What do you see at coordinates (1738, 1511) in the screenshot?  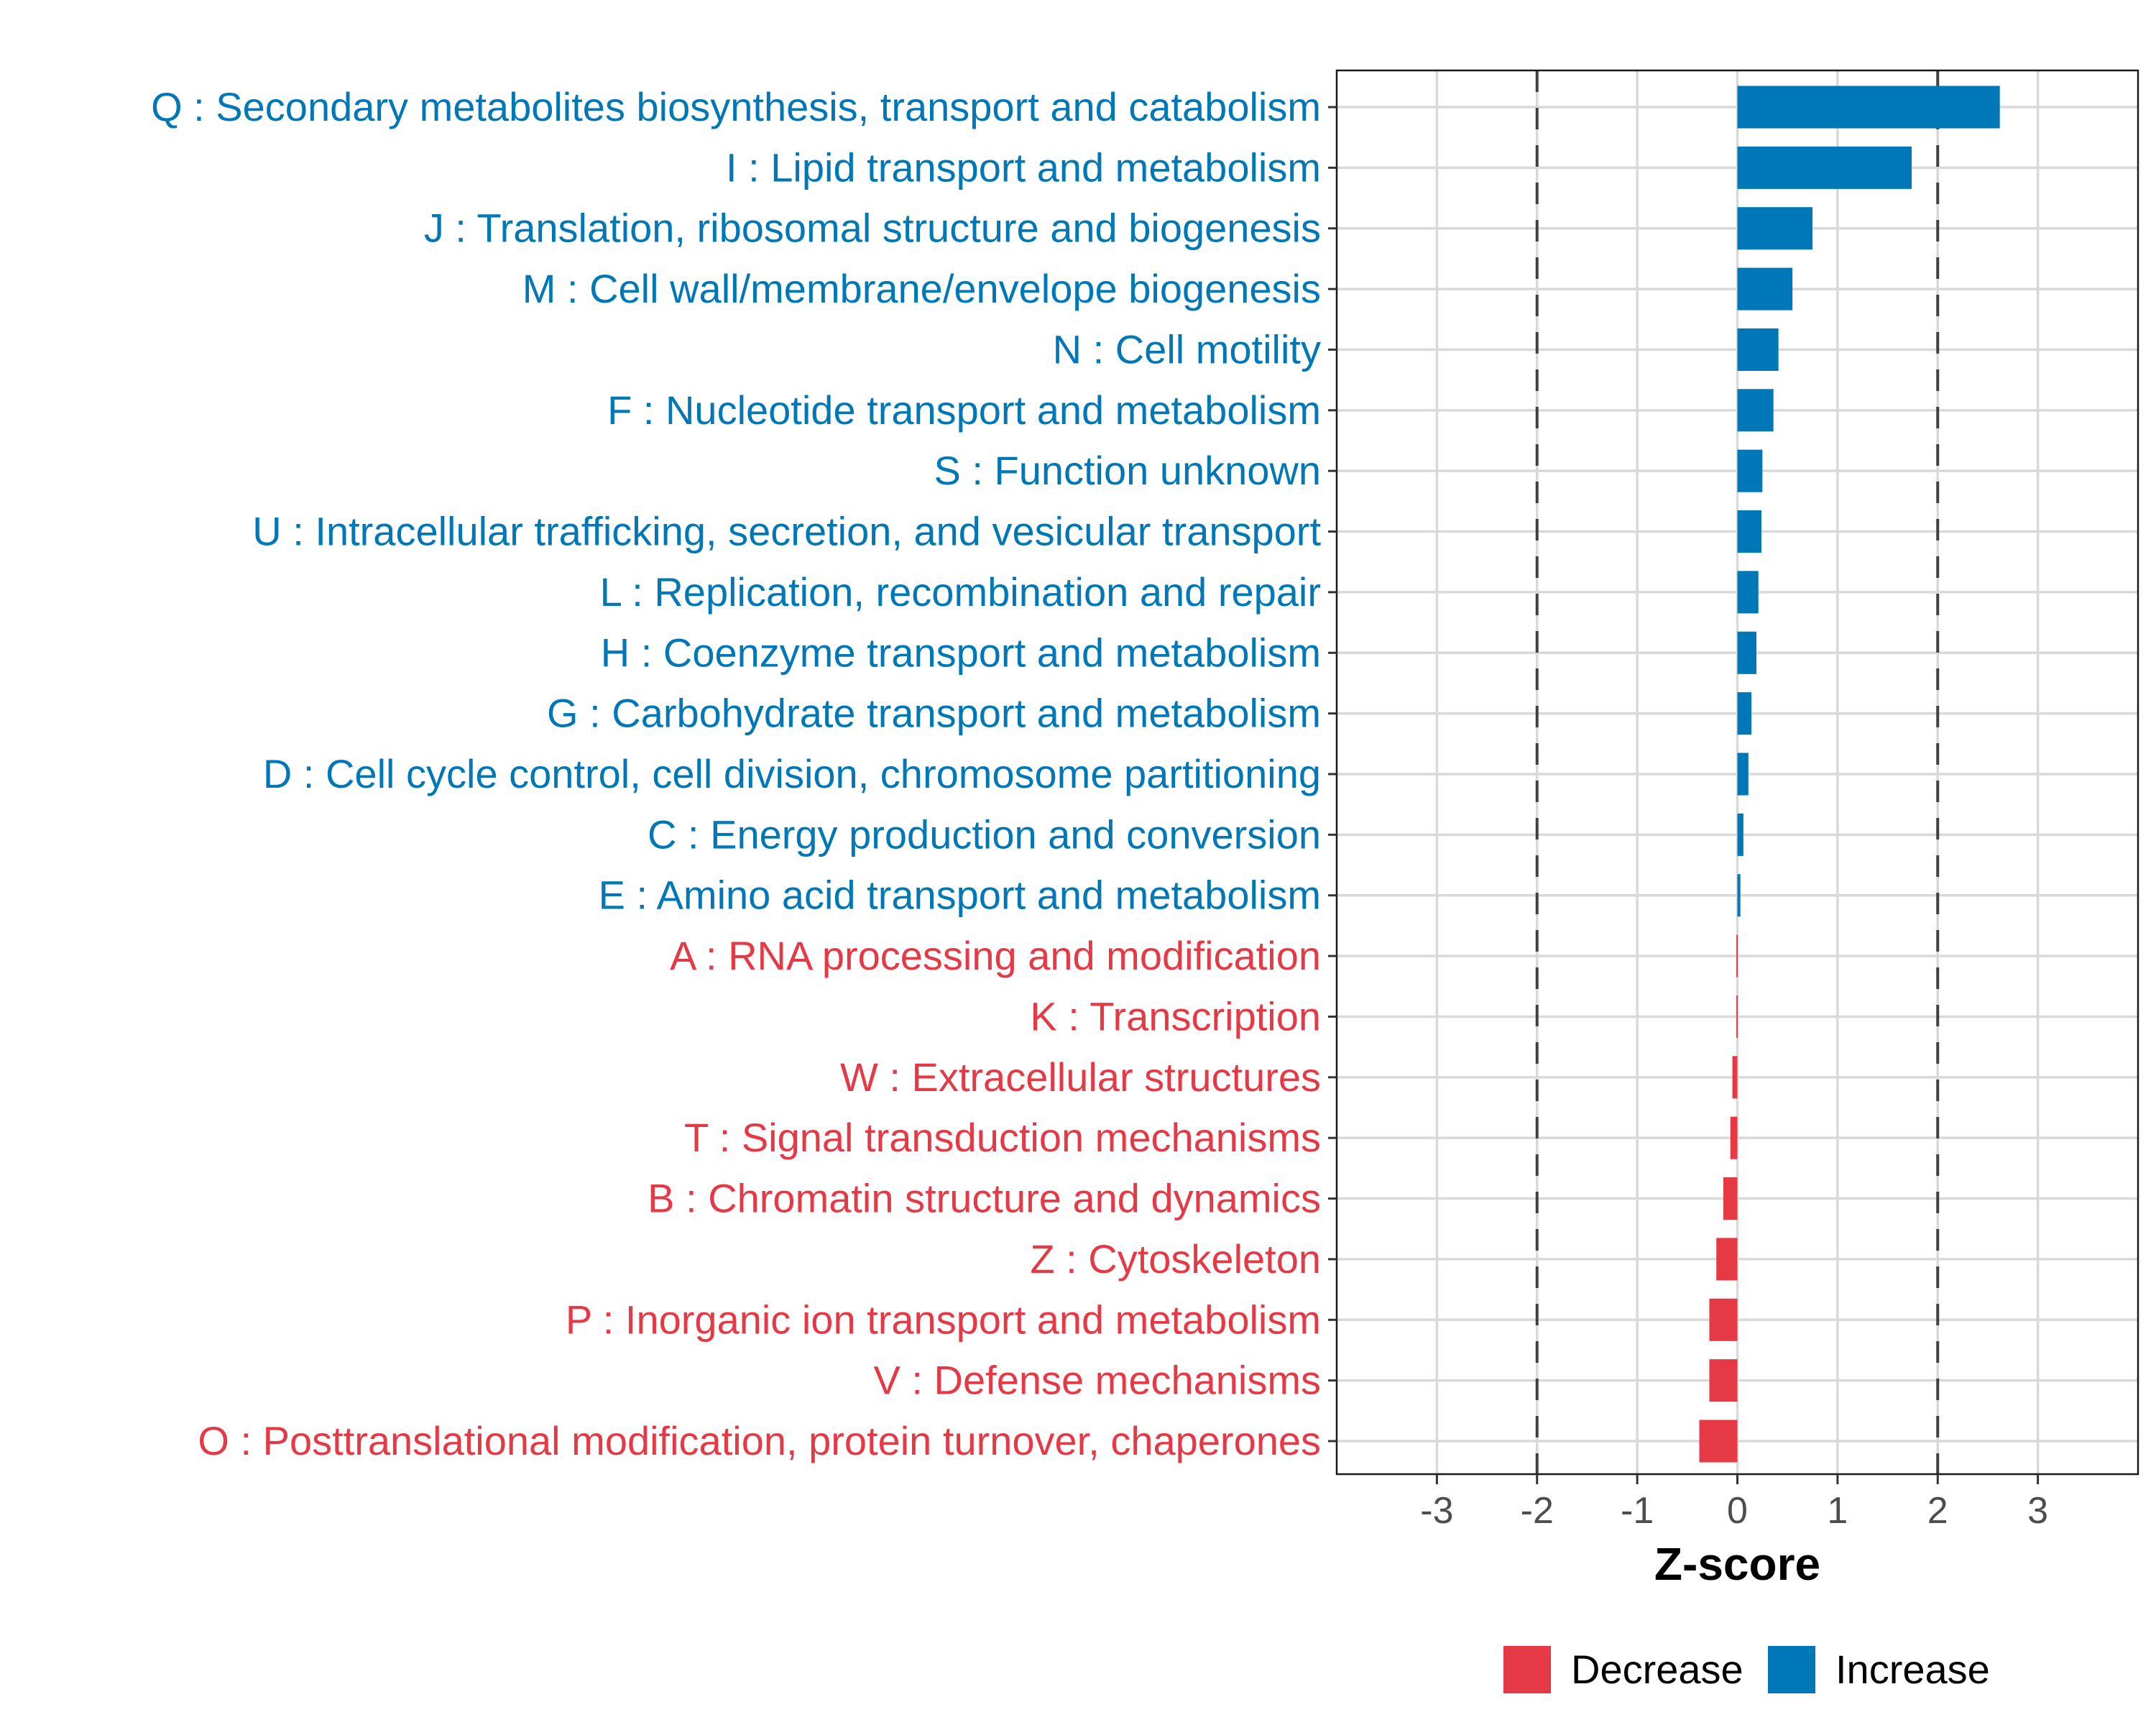 I see `x-tick-label: 0` at bounding box center [1738, 1511].